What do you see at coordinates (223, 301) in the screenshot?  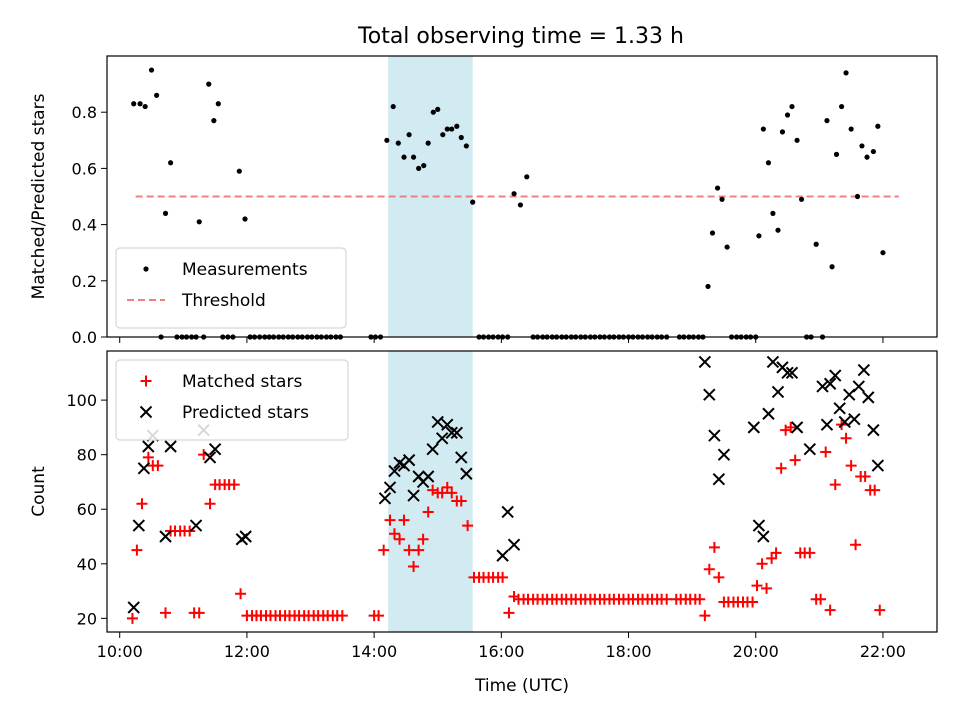 I see `legend-label: Threshold` at bounding box center [223, 301].